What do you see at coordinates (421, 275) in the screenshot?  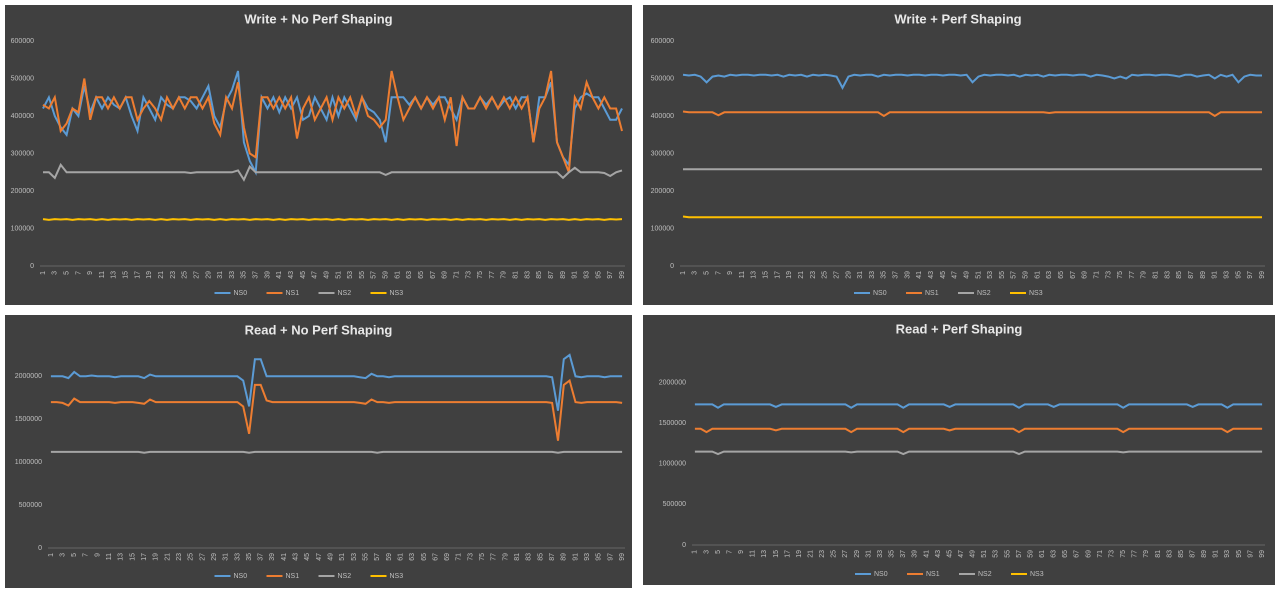 I see `x-tick-label: 65` at bounding box center [421, 275].